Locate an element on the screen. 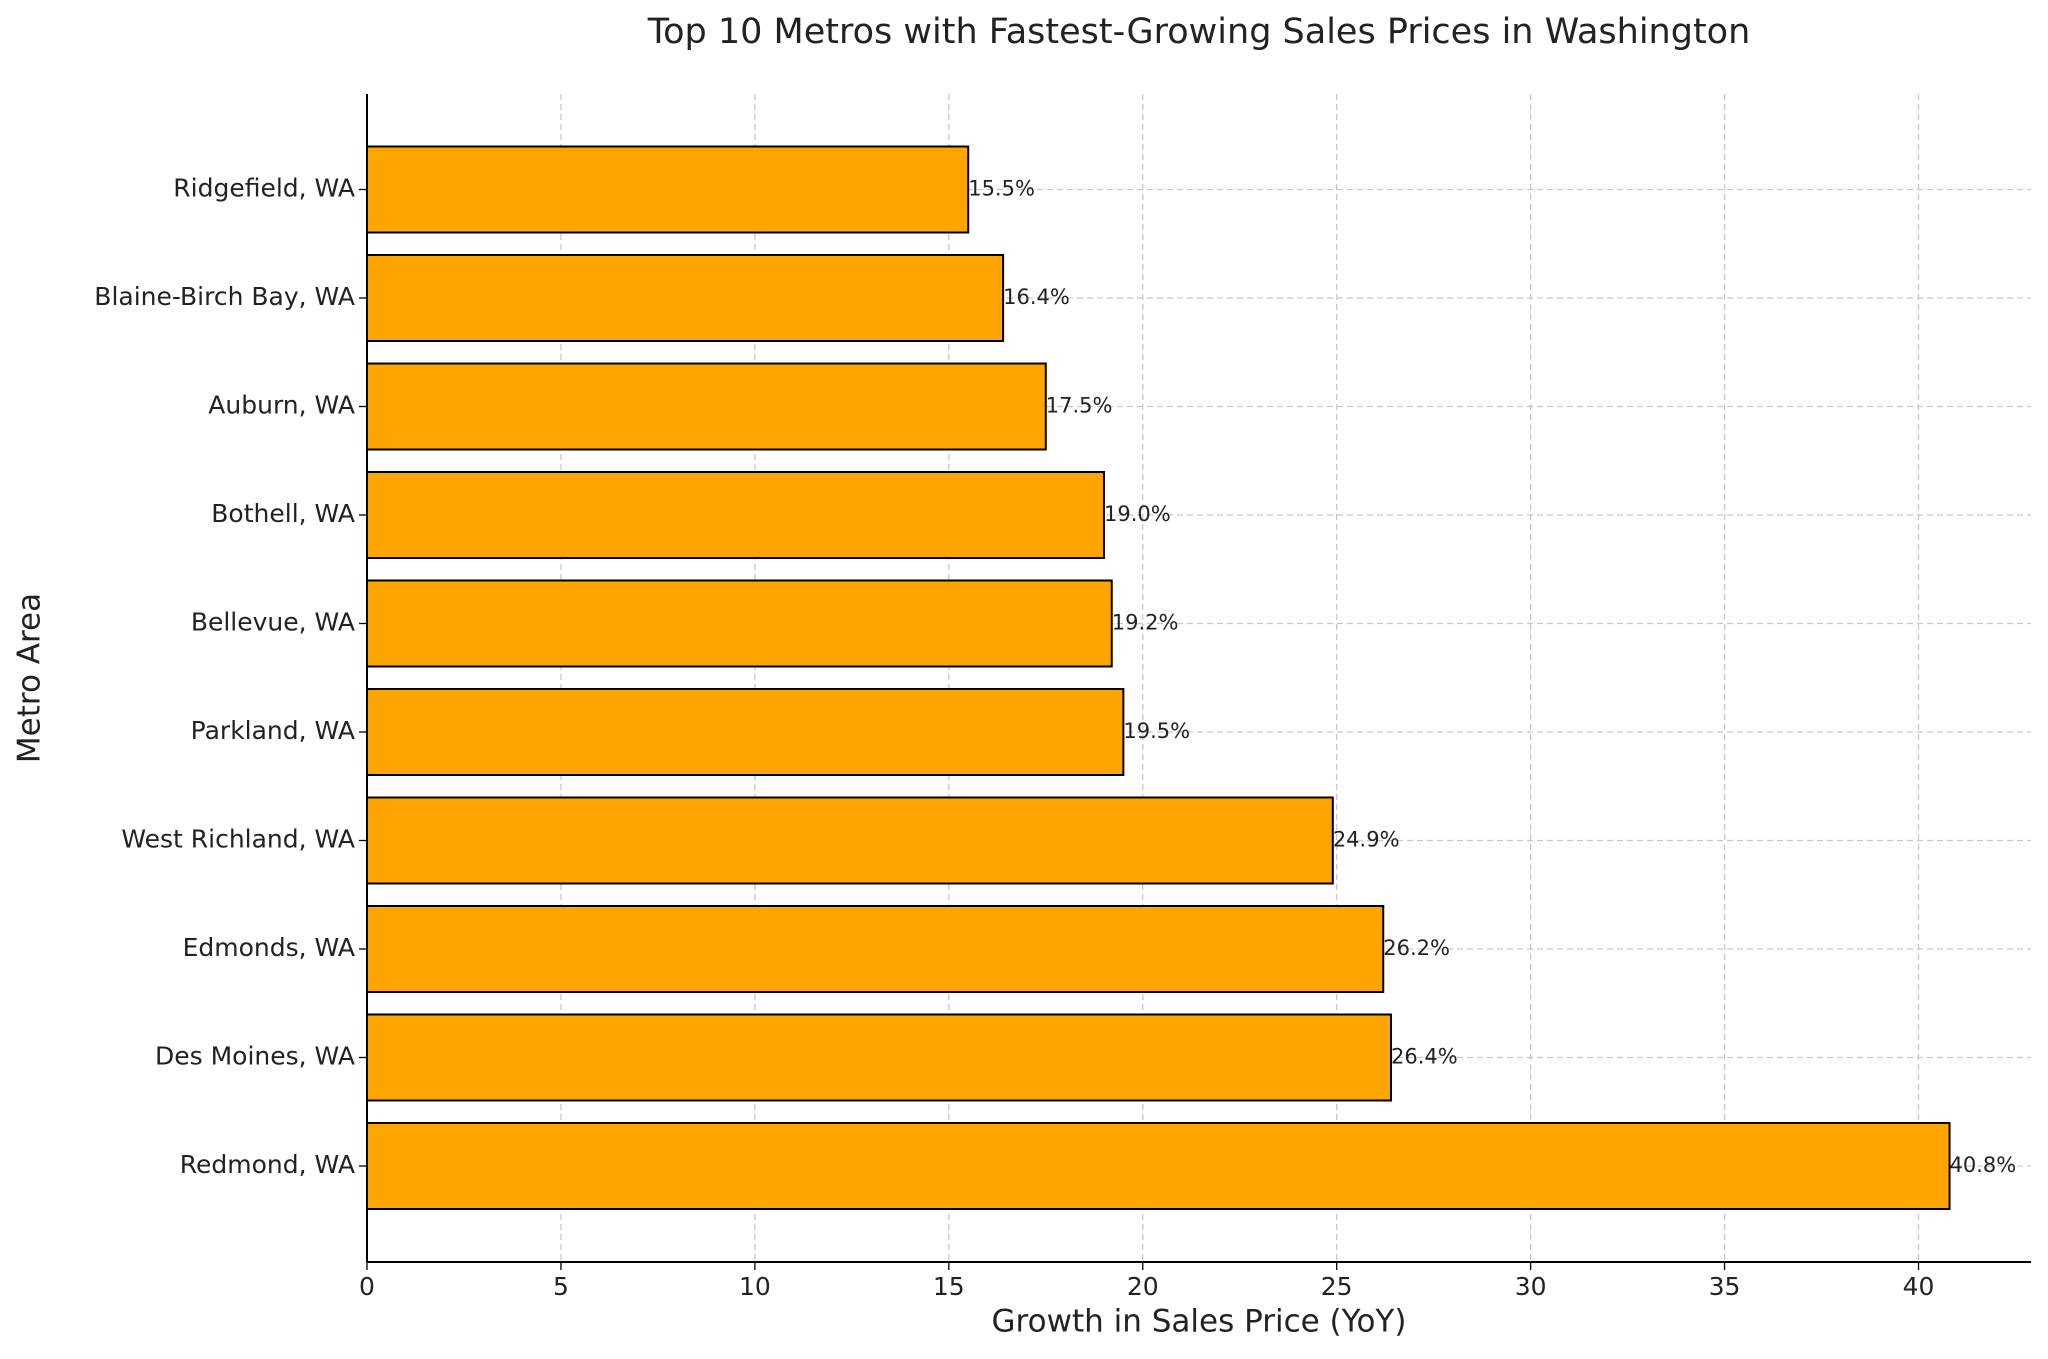 The height and width of the screenshot is (1359, 2048). value-label: 24.9% is located at coordinates (1366, 840).